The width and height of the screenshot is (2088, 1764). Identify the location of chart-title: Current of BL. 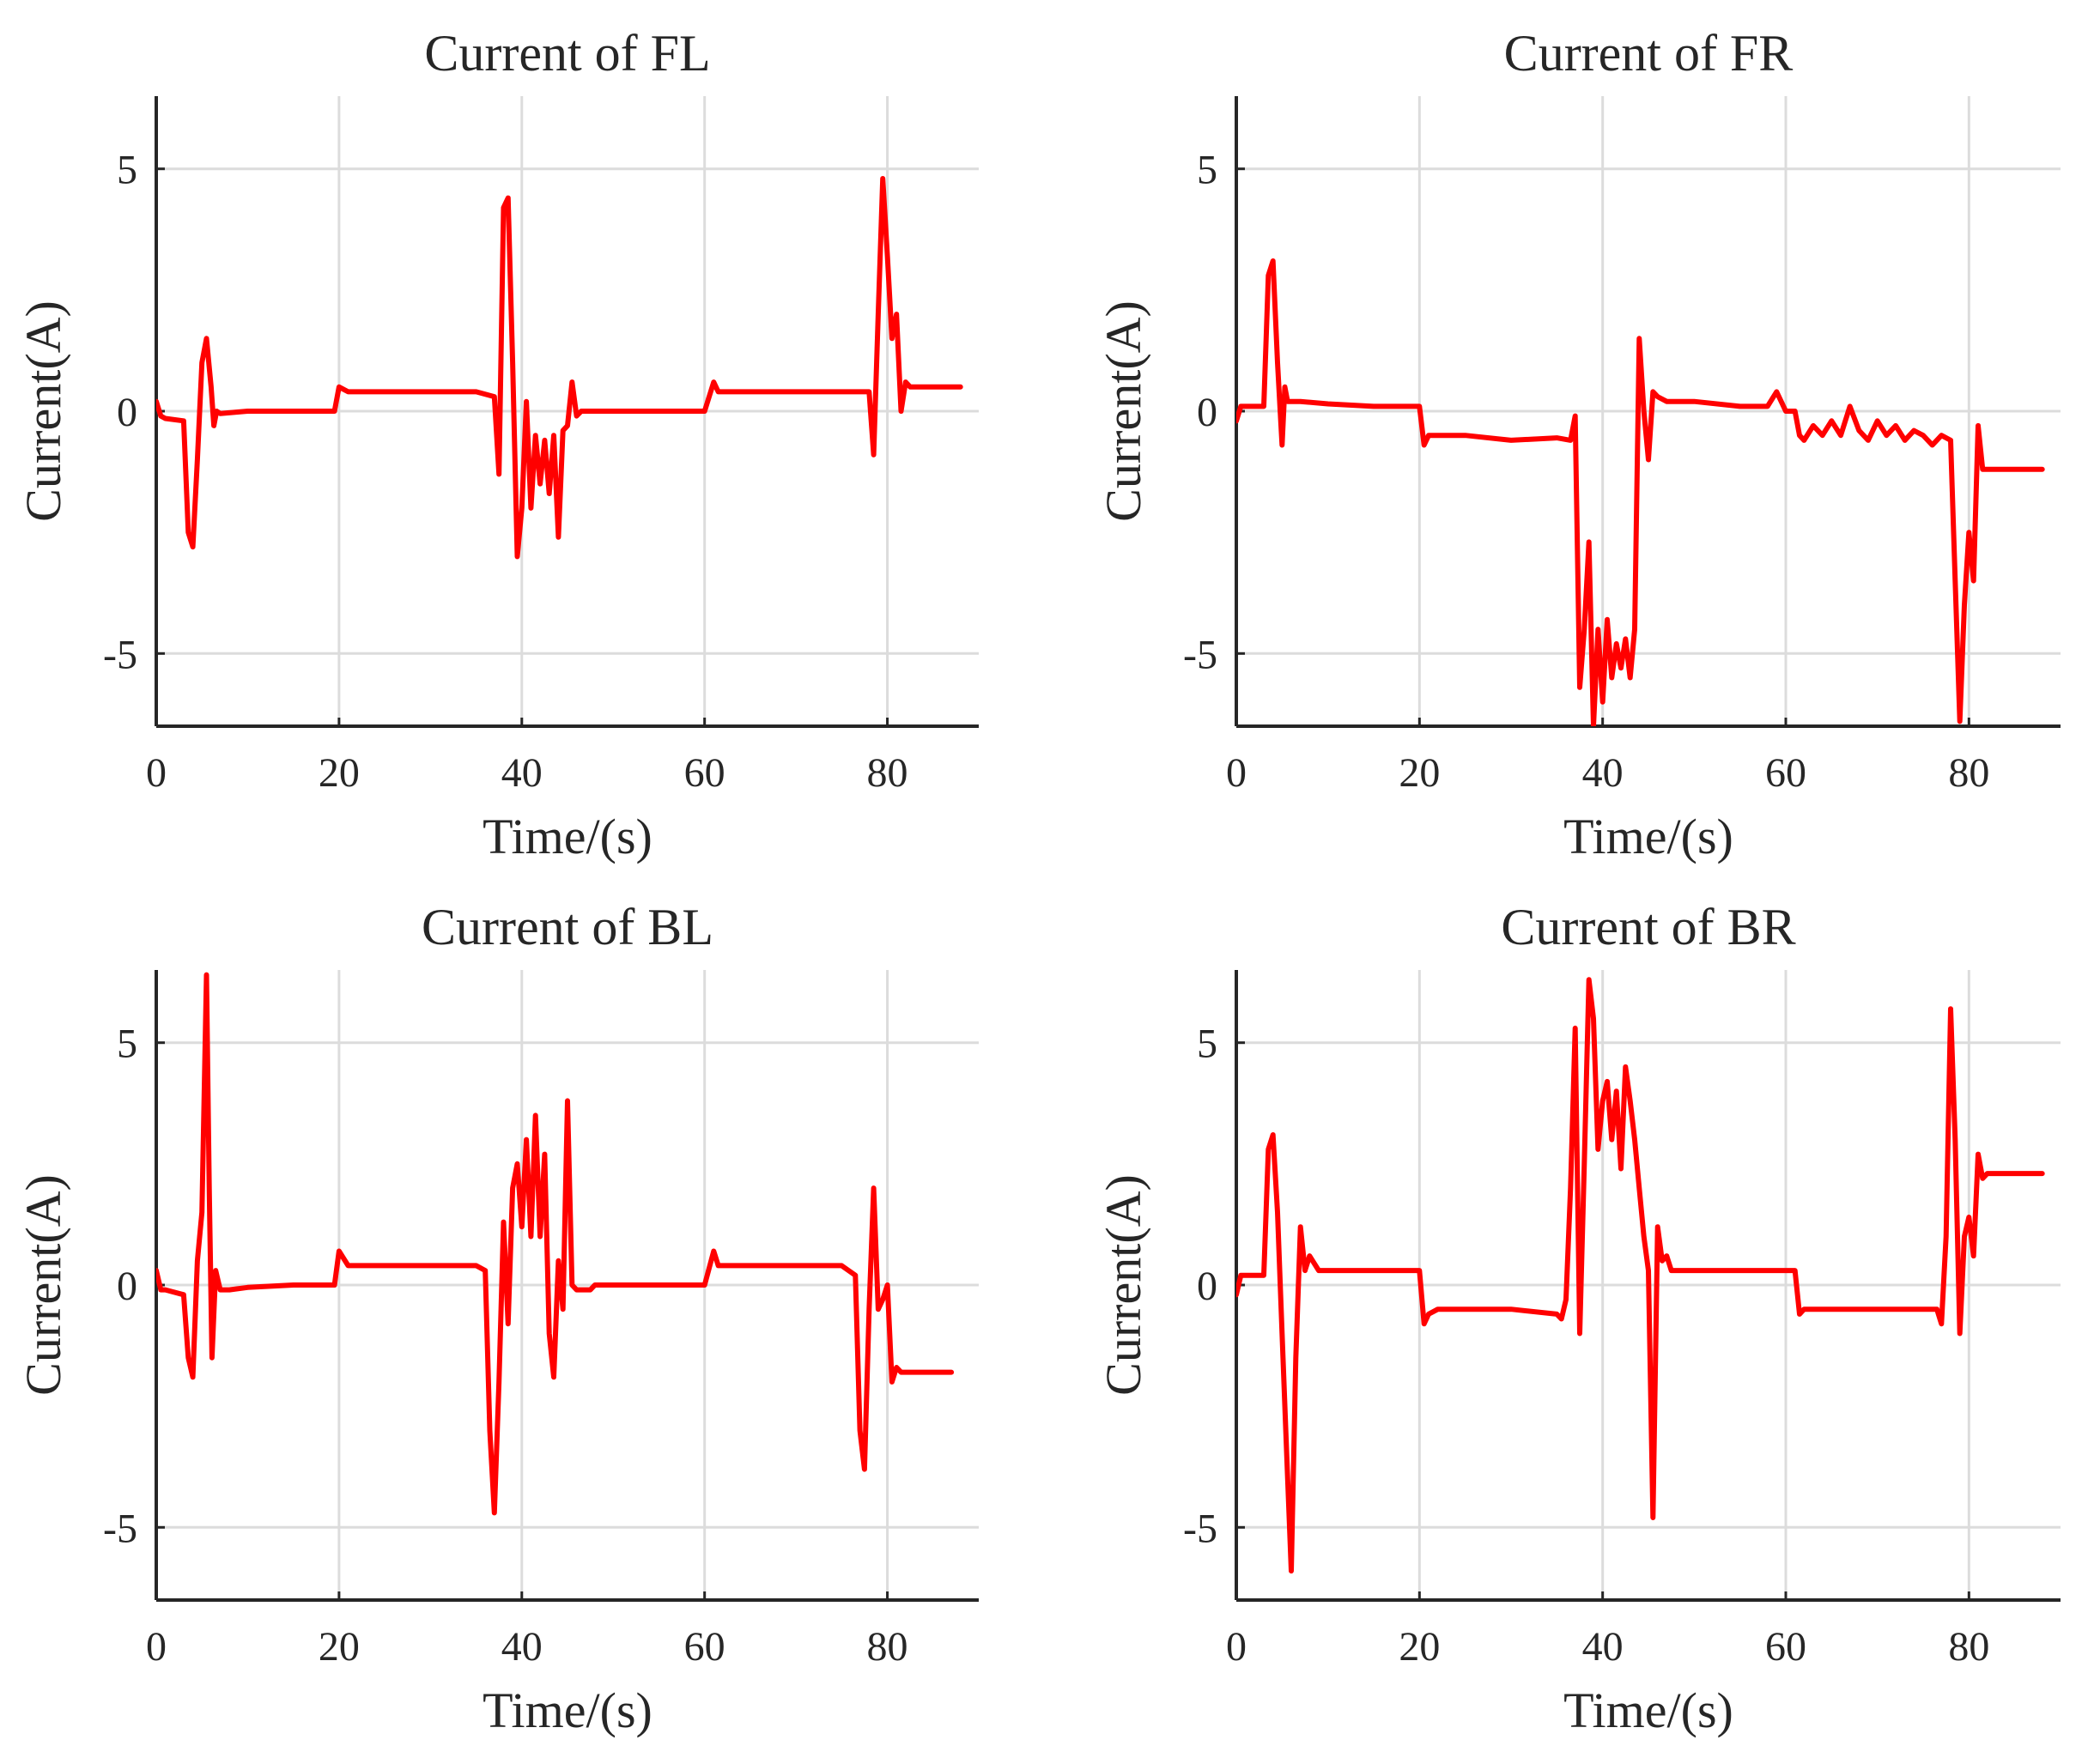
(567, 927).